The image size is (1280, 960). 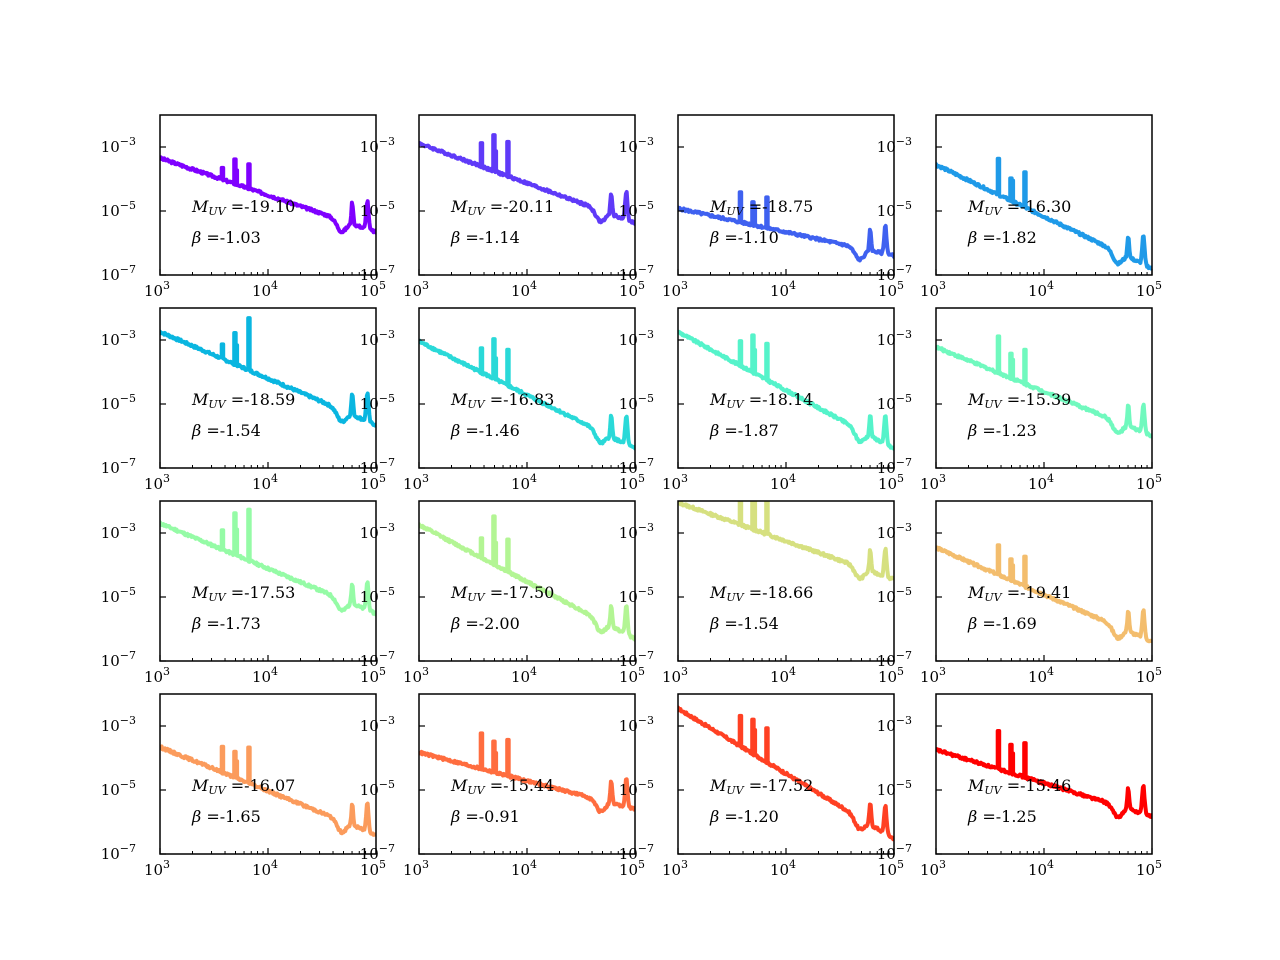 I want to click on beta-annotation: β =-1.46, so click(x=485, y=430).